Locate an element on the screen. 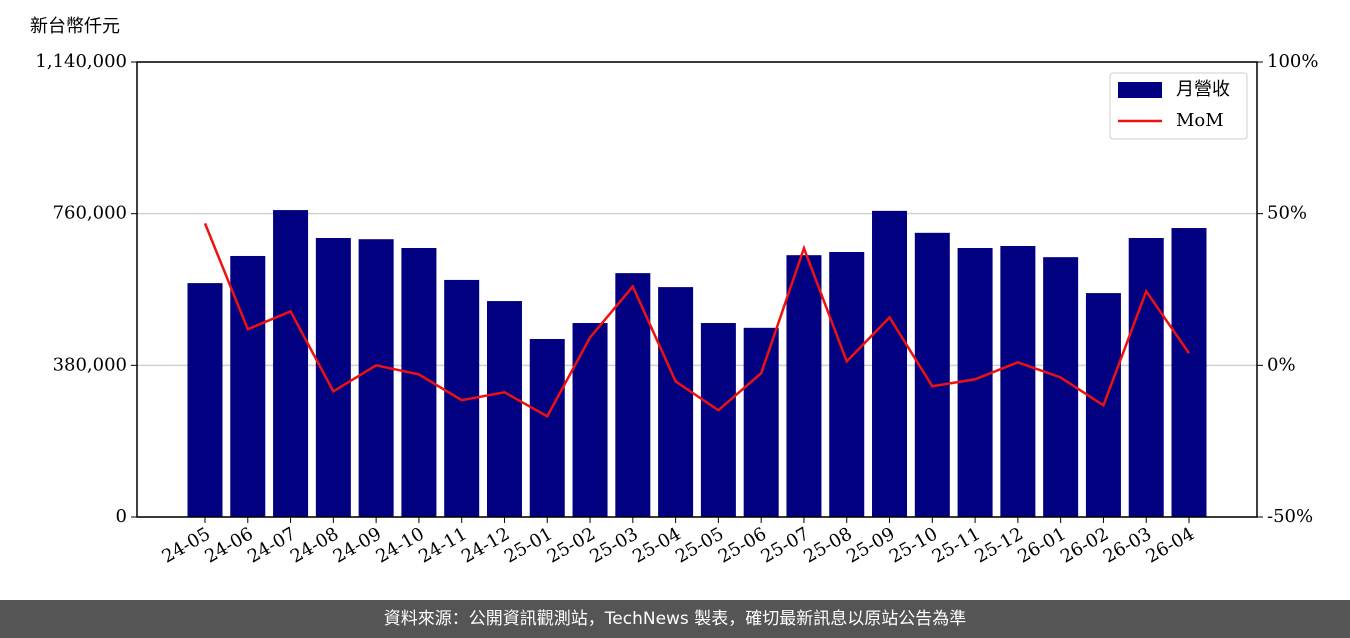 The height and width of the screenshot is (638, 1350). x-tick-label: 24-12 is located at coordinates (485, 545).